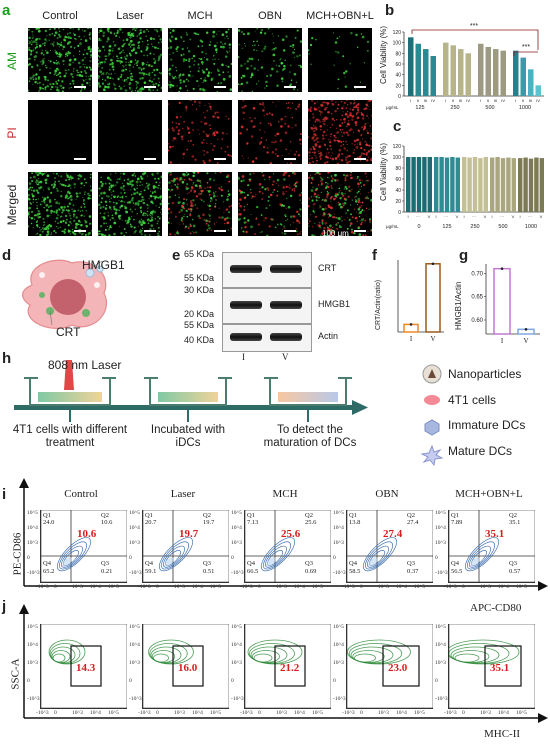 The height and width of the screenshot is (744, 550). I want to click on g-dot, so click(502, 268).